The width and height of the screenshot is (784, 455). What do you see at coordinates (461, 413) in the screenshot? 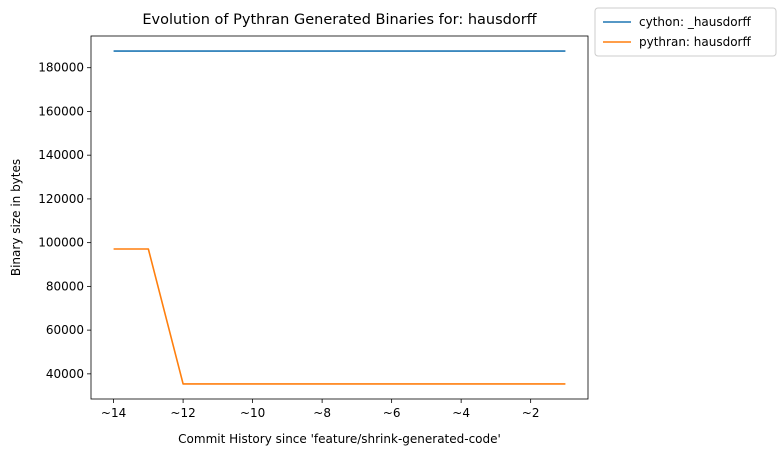
I see `x-tick-label: ~4` at bounding box center [461, 413].